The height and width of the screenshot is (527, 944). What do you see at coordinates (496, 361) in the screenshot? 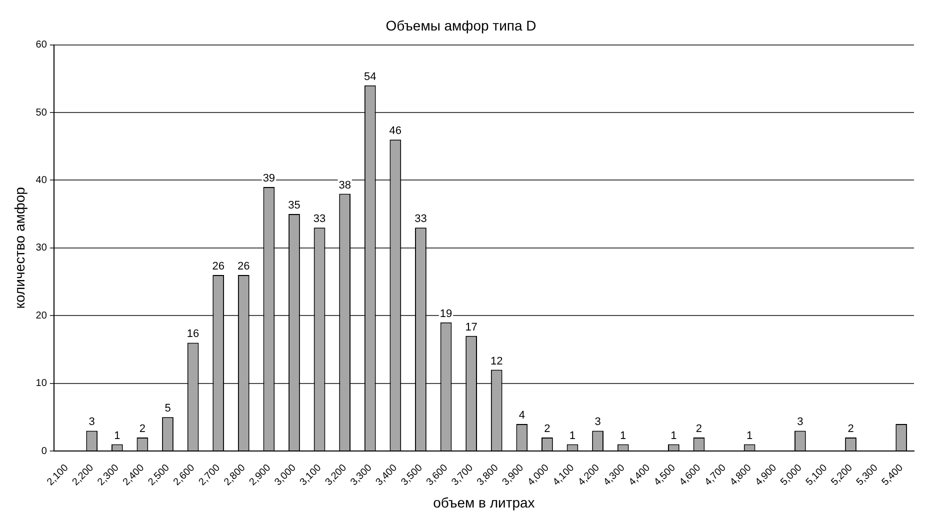
I see `data-label: 12` at bounding box center [496, 361].